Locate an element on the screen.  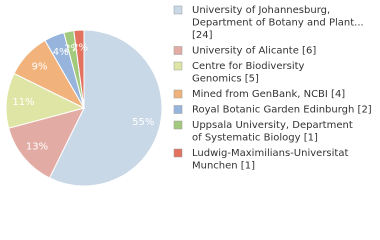
legend-label: of Systematic Biology [1] is located at coordinates (255, 138).